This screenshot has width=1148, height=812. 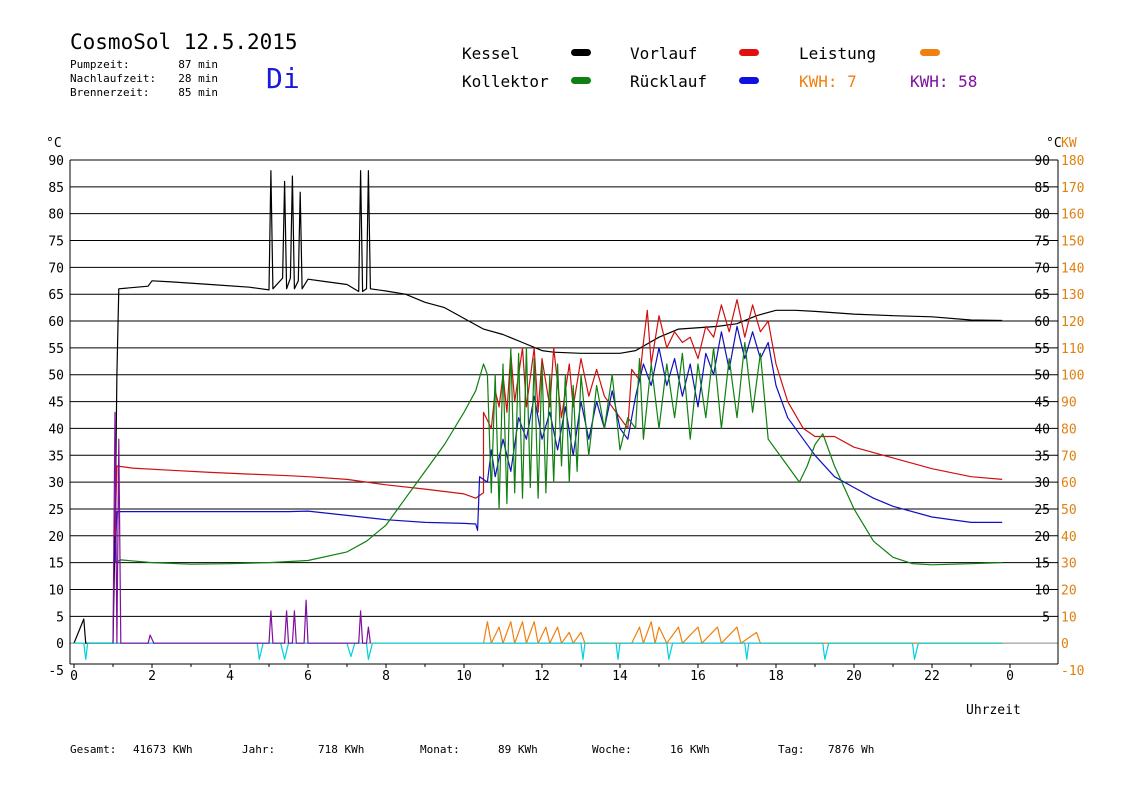 I want to click on x-tick-label: 14, so click(x=620, y=676).